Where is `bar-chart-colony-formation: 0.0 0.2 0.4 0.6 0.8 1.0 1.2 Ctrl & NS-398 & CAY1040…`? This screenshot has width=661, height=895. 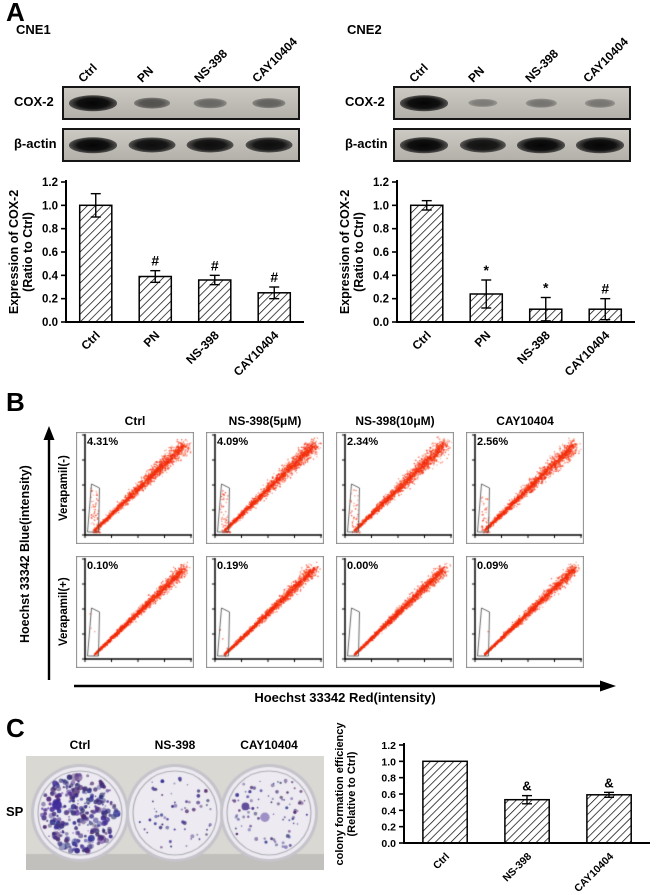
bar-chart-colony-formation: 0.0 0.2 0.4 0.6 0.8 1.0 1.2 Ctrl & NS-398 & CAY1040… is located at coordinates (497, 808).